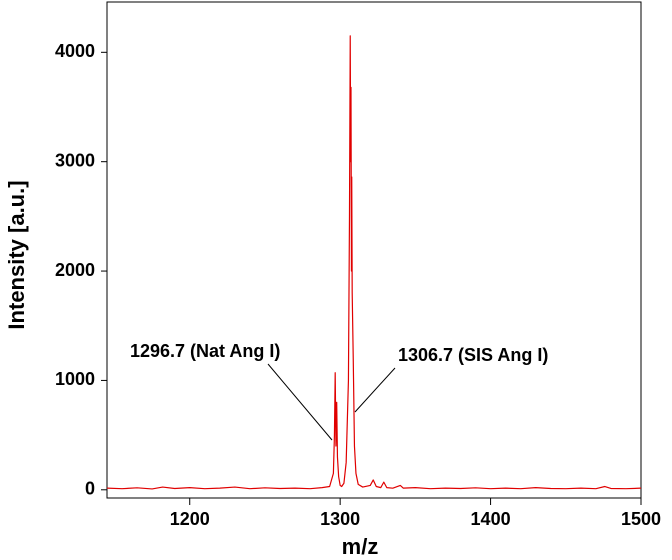  I want to click on x-tick-label: 1500, so click(641, 519).